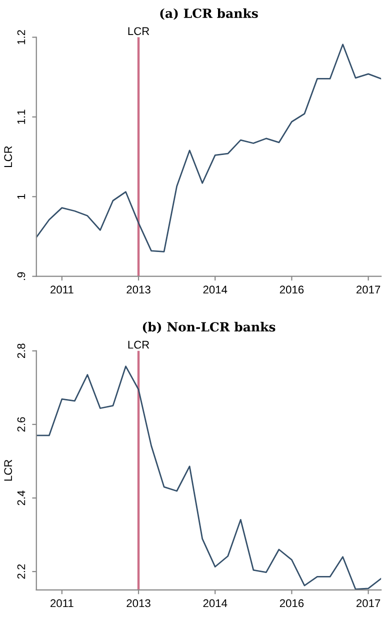 This screenshot has height=621, width=383. I want to click on chart-title: (a) LCR banks, so click(209, 14).